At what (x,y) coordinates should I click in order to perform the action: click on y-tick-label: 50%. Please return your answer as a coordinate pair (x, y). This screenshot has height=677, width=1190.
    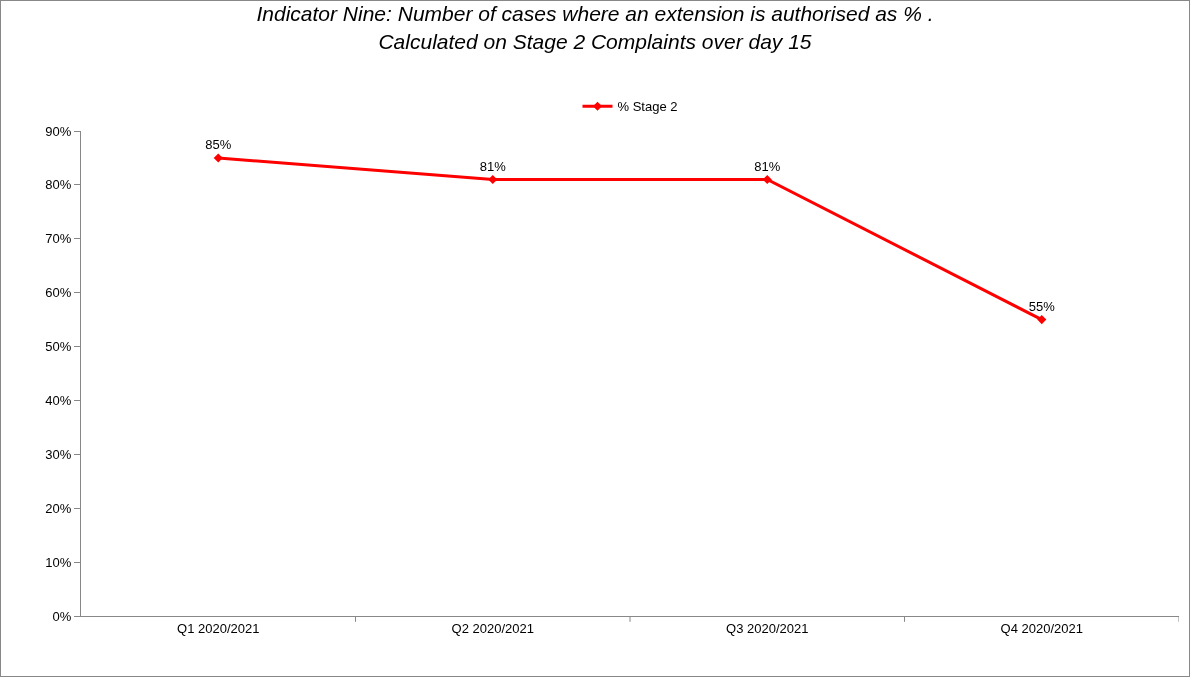
    Looking at the image, I should click on (58, 347).